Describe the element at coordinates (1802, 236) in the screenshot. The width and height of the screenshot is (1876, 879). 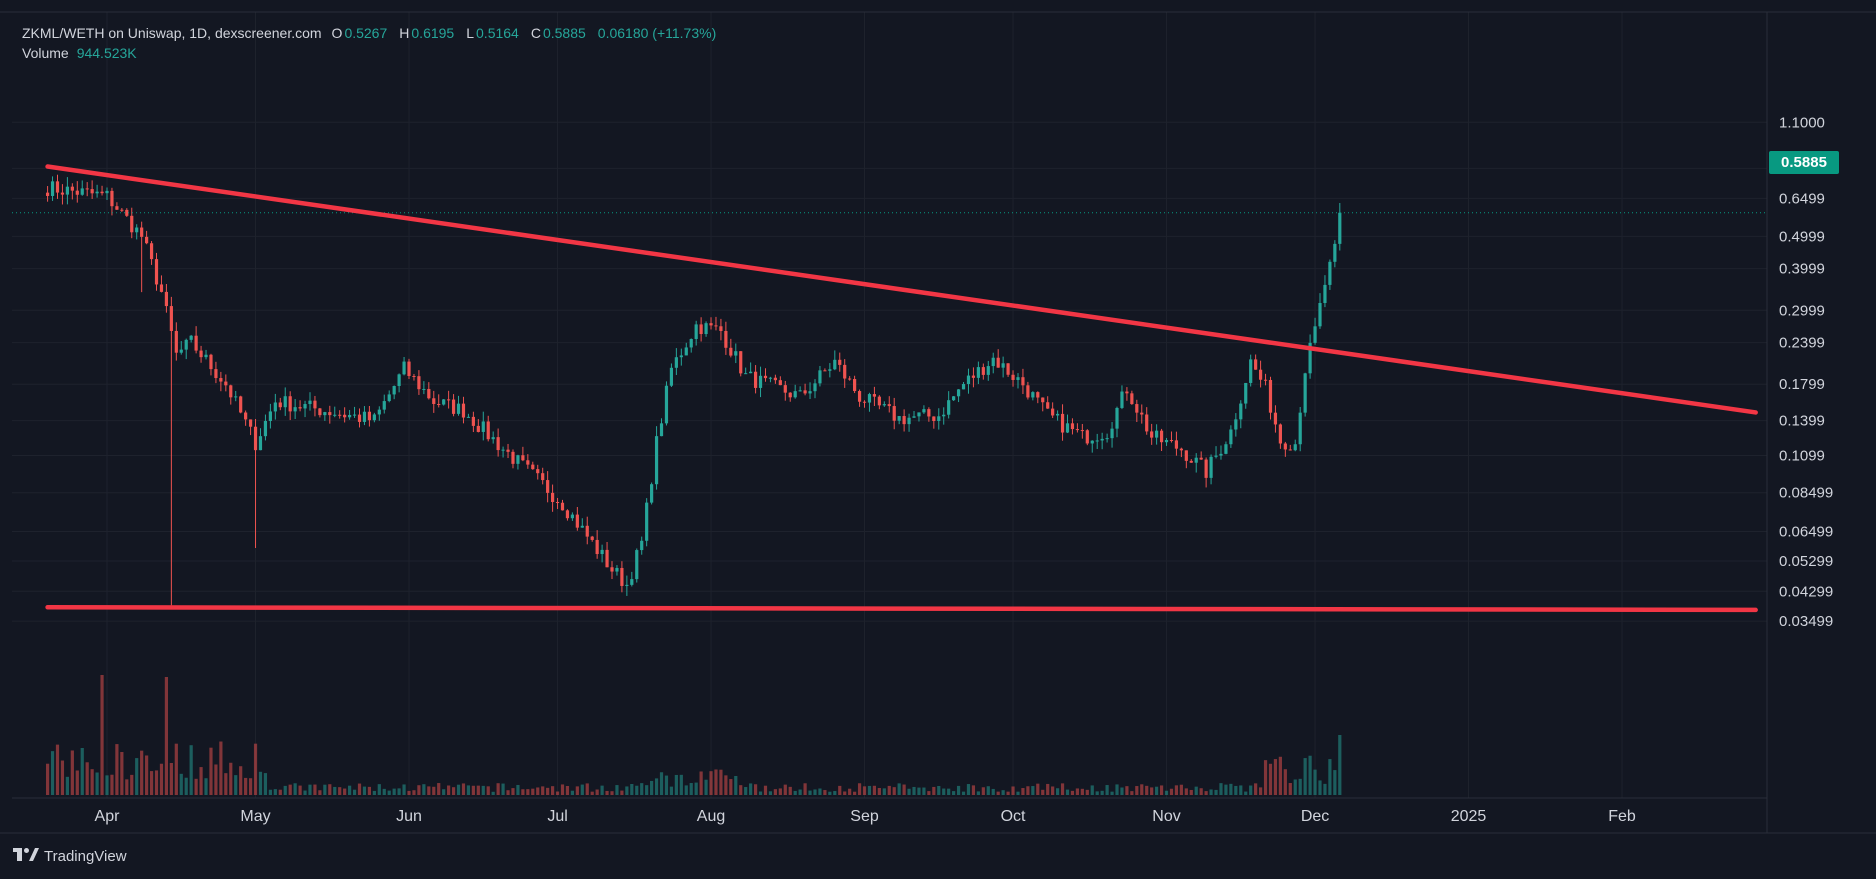
I see `price-tick-label: 0.4999` at that location.